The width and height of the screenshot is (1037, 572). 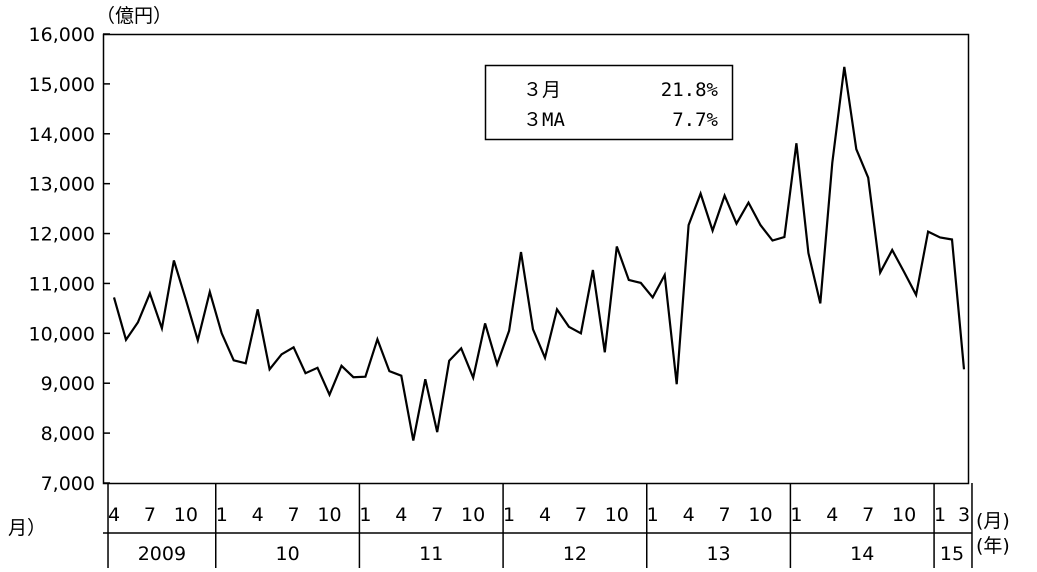 What do you see at coordinates (68, 384) in the screenshot?
I see `y-tick-label: 9,000` at bounding box center [68, 384].